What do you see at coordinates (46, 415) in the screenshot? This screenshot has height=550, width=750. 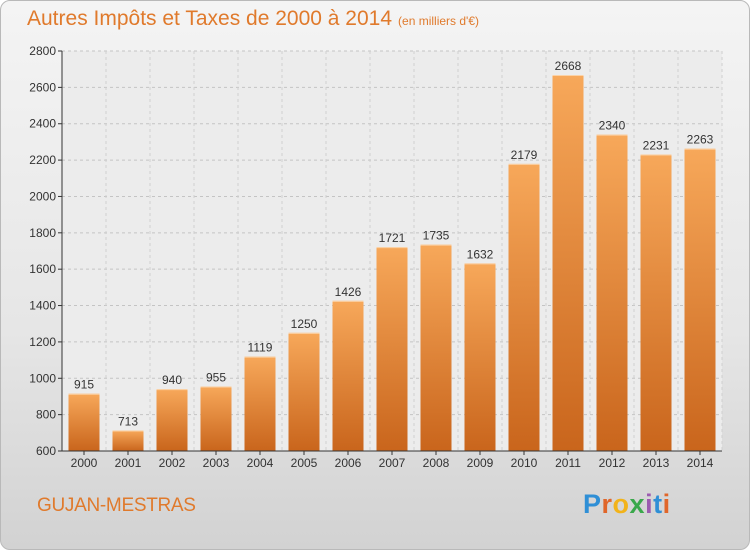 I see `y-tick-label: 800` at bounding box center [46, 415].